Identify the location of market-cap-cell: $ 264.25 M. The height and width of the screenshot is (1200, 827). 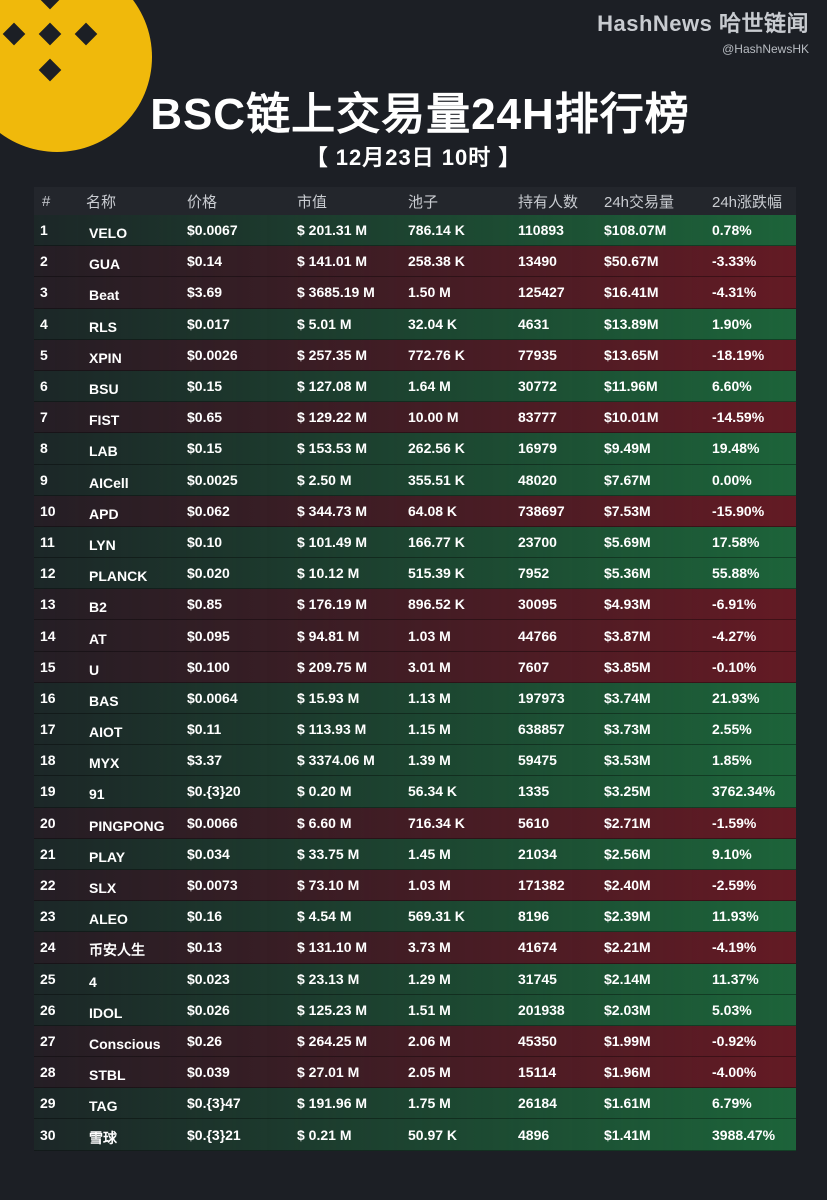
(332, 1040).